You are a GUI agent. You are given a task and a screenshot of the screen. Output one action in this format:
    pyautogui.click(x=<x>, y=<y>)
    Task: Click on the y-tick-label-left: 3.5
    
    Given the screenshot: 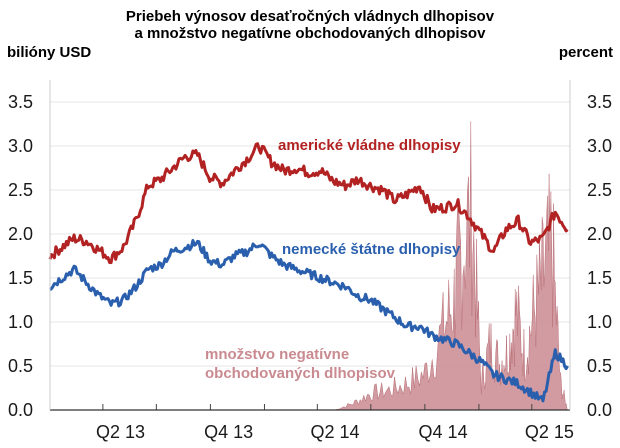 What is the action you would take?
    pyautogui.click(x=20, y=102)
    